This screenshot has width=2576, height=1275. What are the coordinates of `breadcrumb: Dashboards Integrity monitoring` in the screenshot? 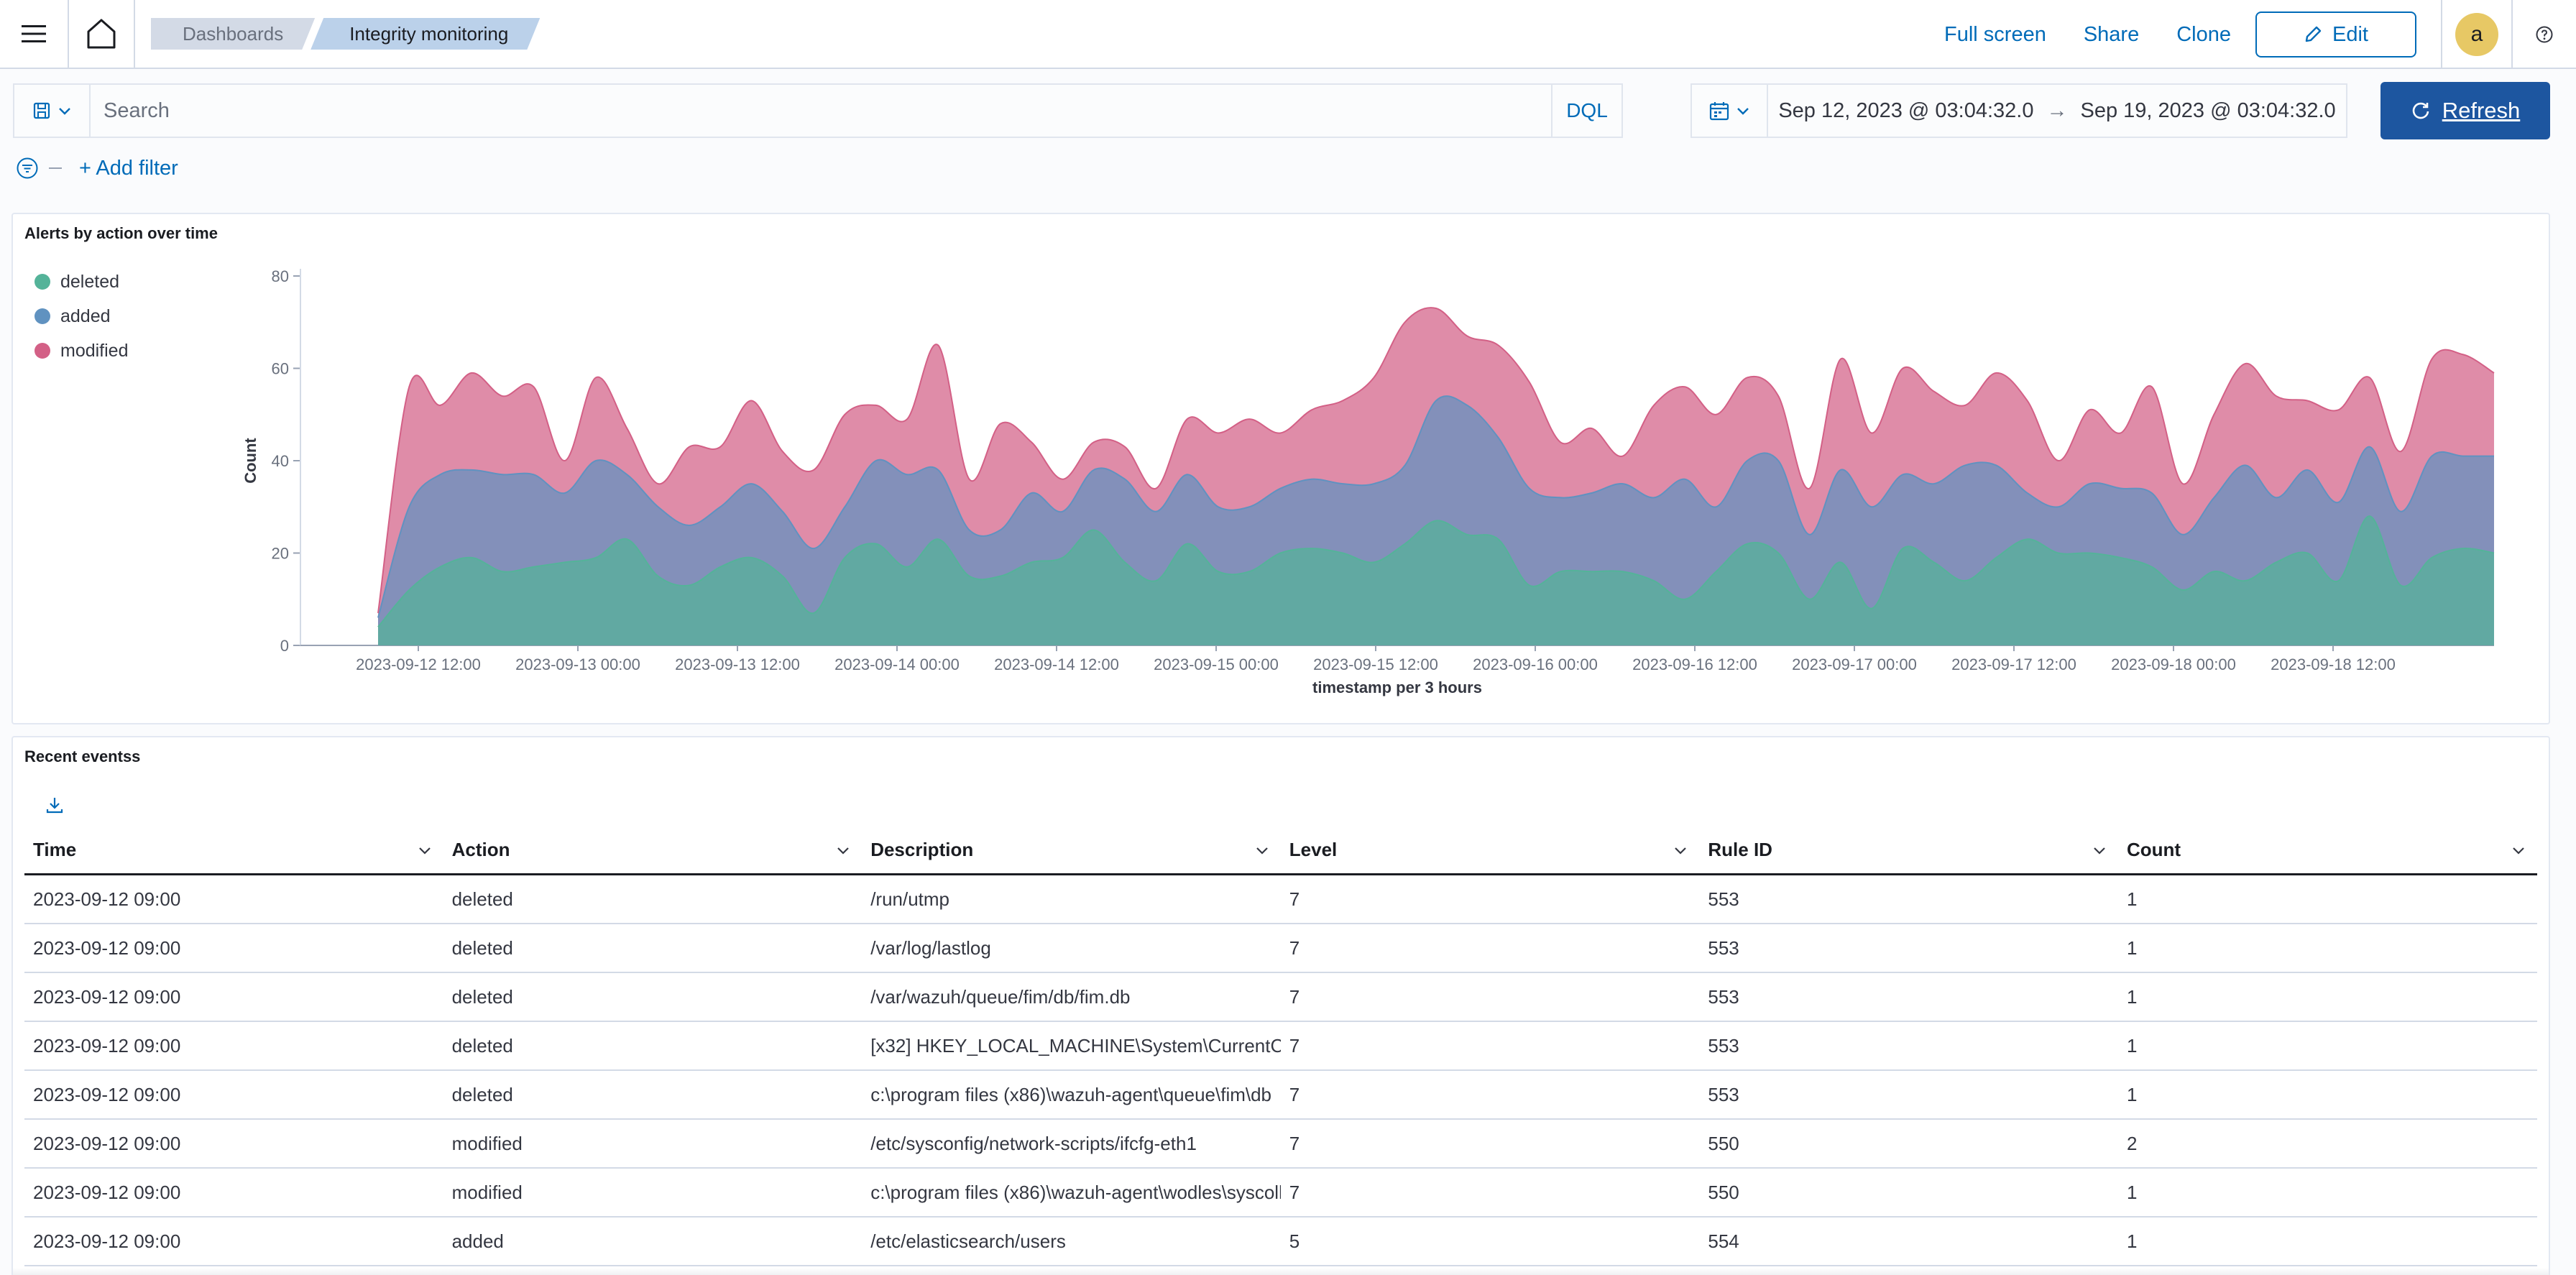 It's located at (345, 34).